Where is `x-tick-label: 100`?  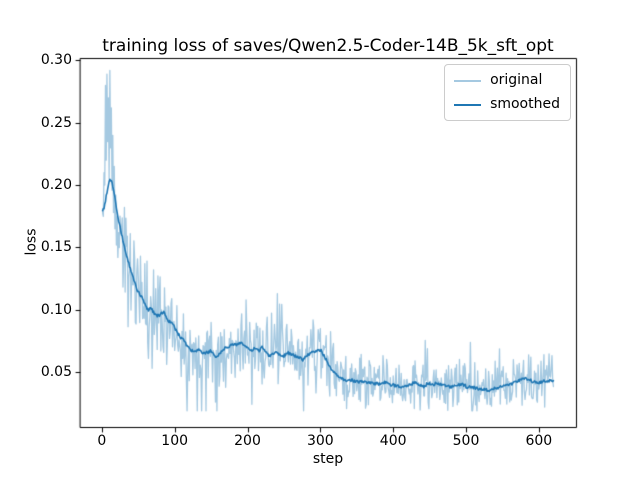
x-tick-label: 100 is located at coordinates (175, 441).